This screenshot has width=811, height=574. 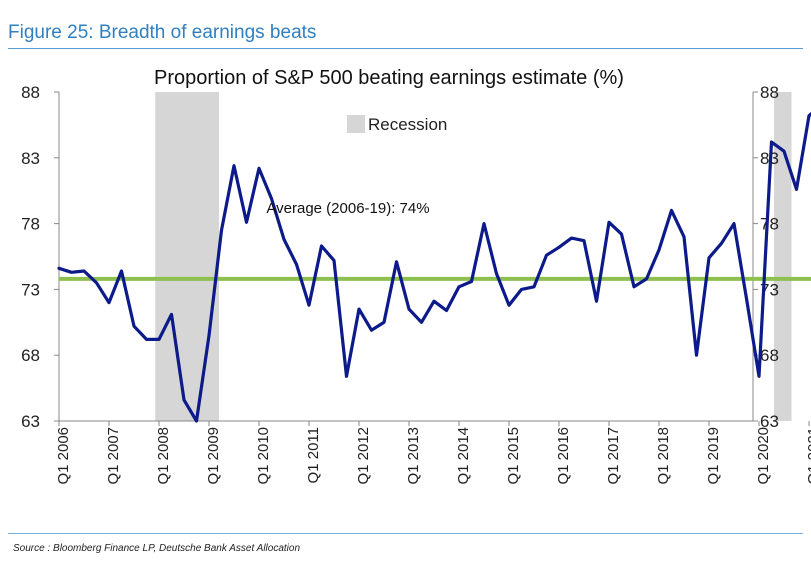 I want to click on x-tick-label: Q1 2013, so click(x=413, y=456).